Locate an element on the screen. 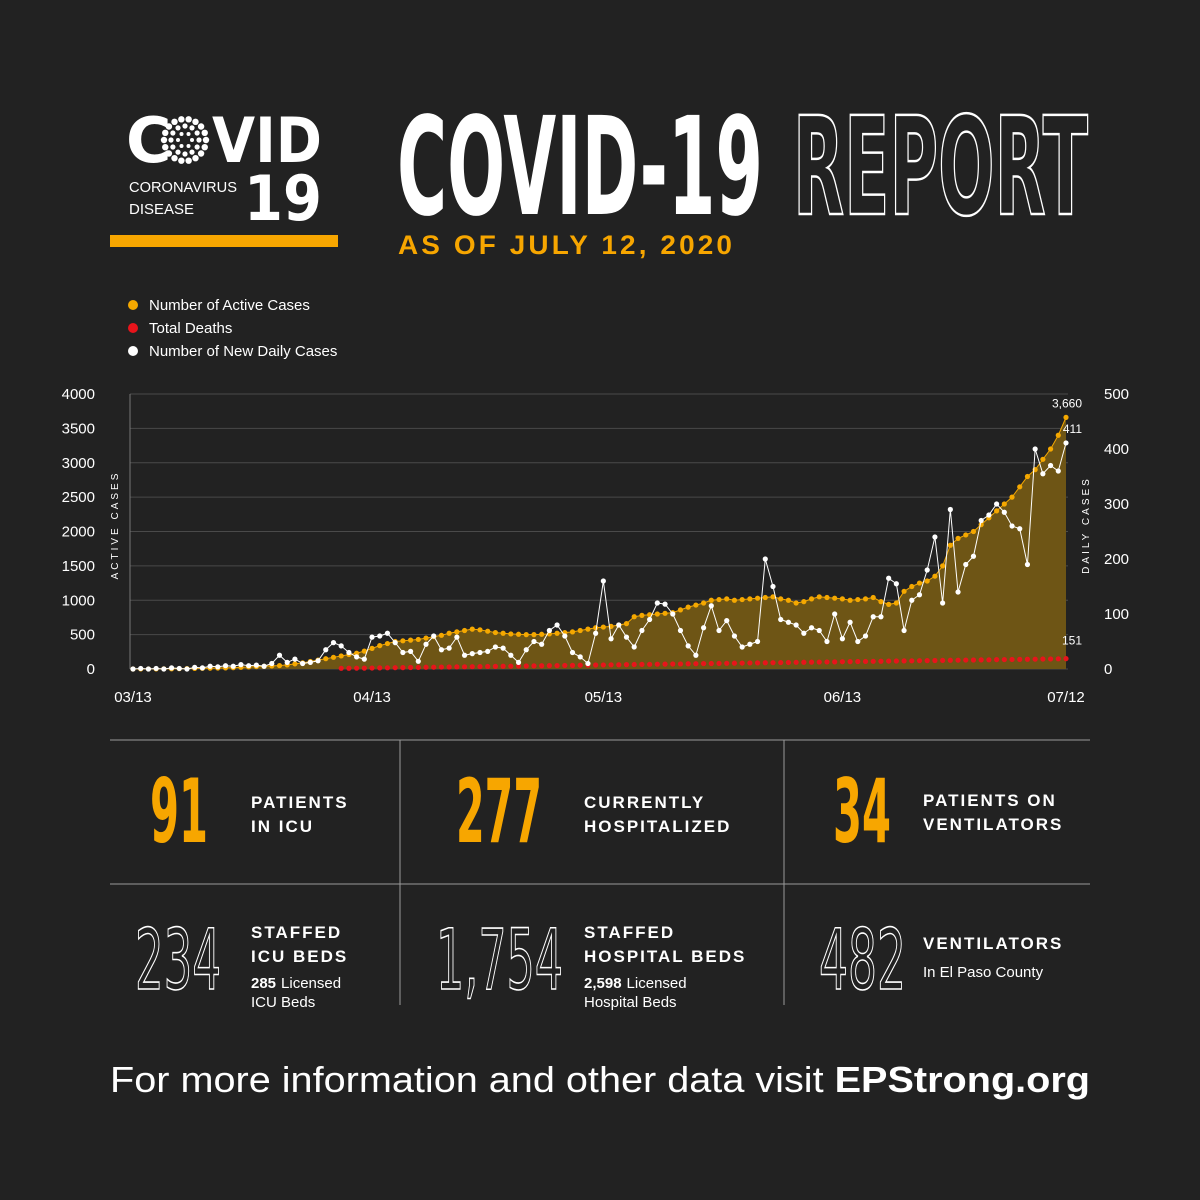 Image resolution: width=1200 pixels, height=1200 pixels. x-tick-label: 03/13 is located at coordinates (133, 697).